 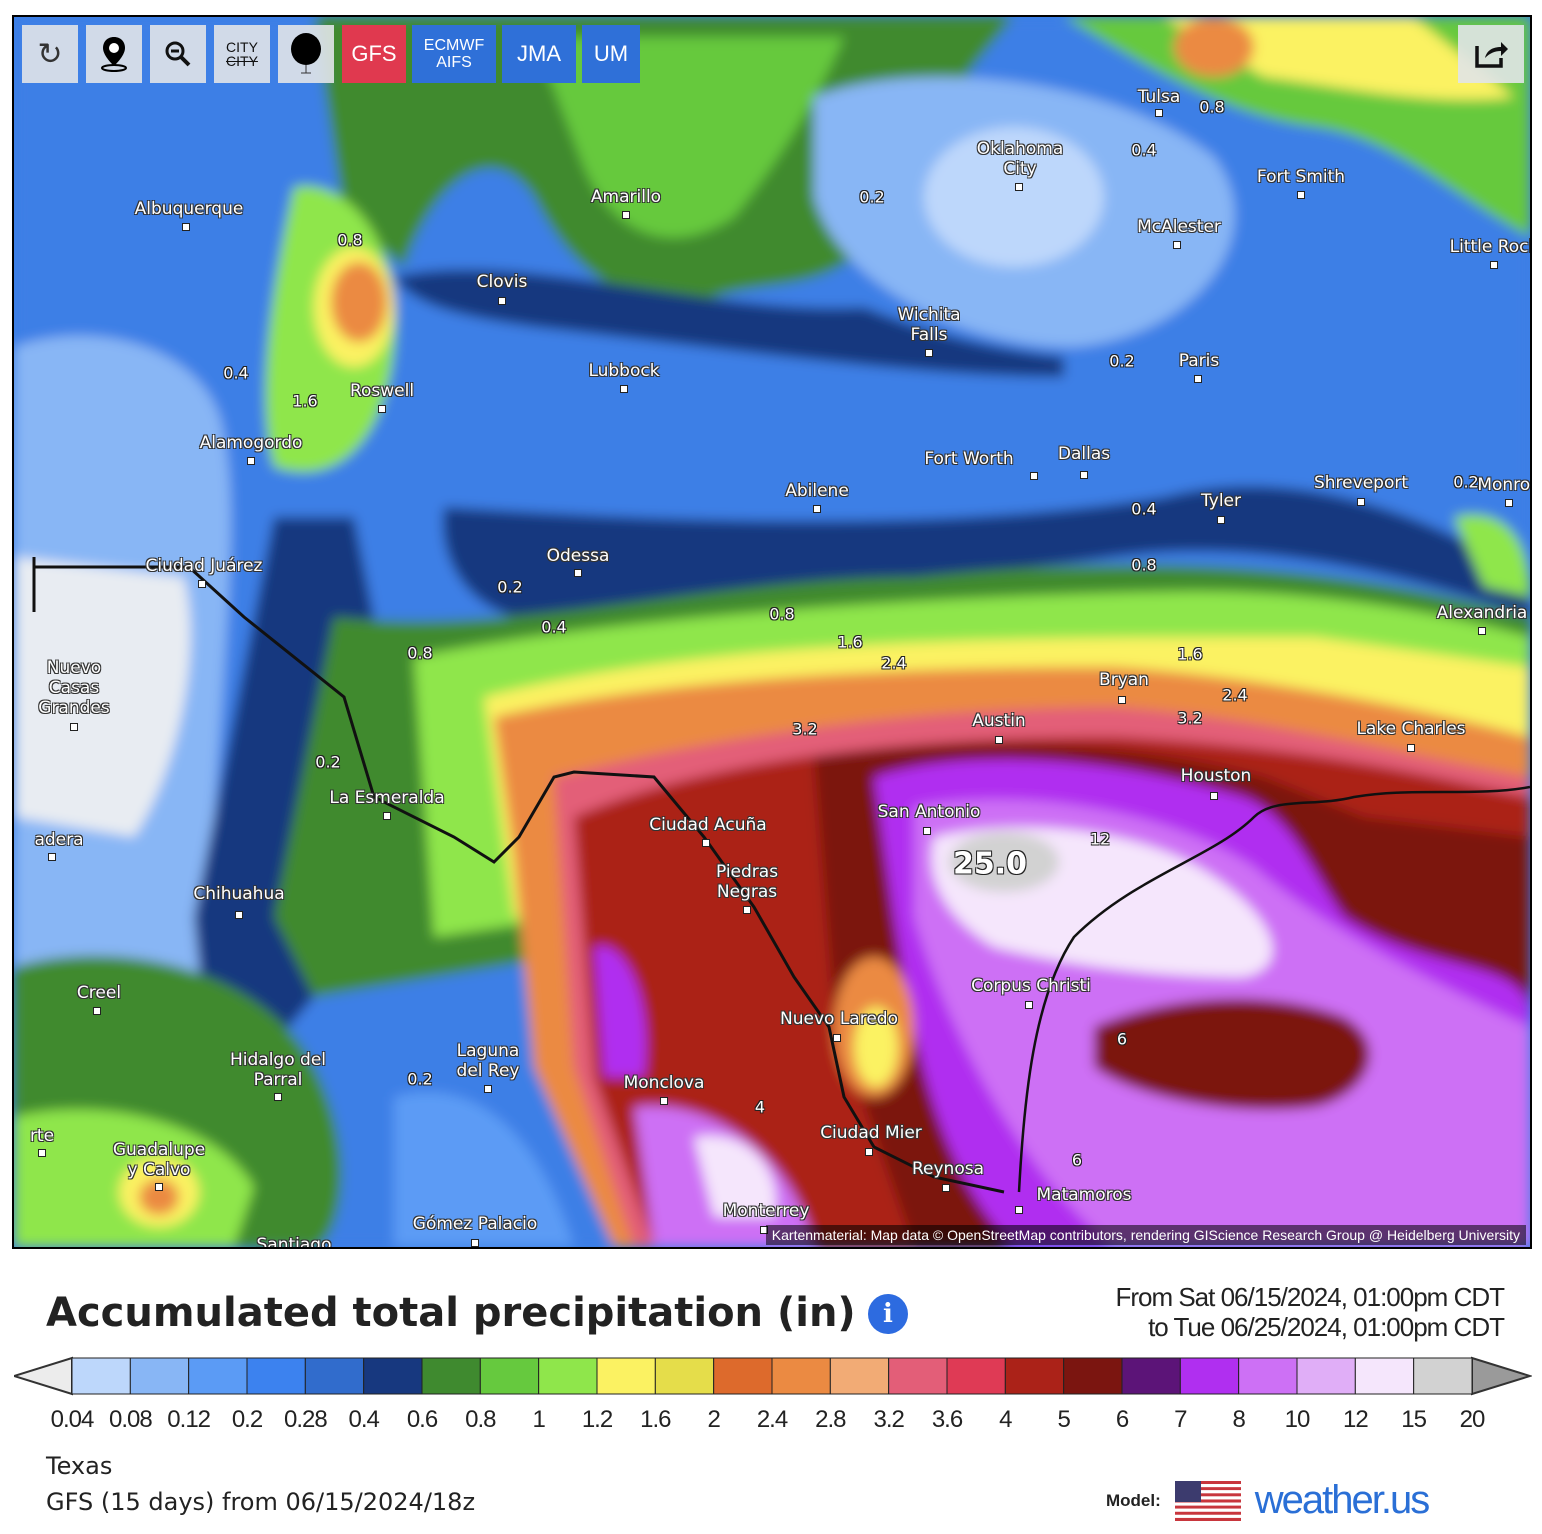 What do you see at coordinates (387, 798) in the screenshot?
I see `city-label: La Esmeralda` at bounding box center [387, 798].